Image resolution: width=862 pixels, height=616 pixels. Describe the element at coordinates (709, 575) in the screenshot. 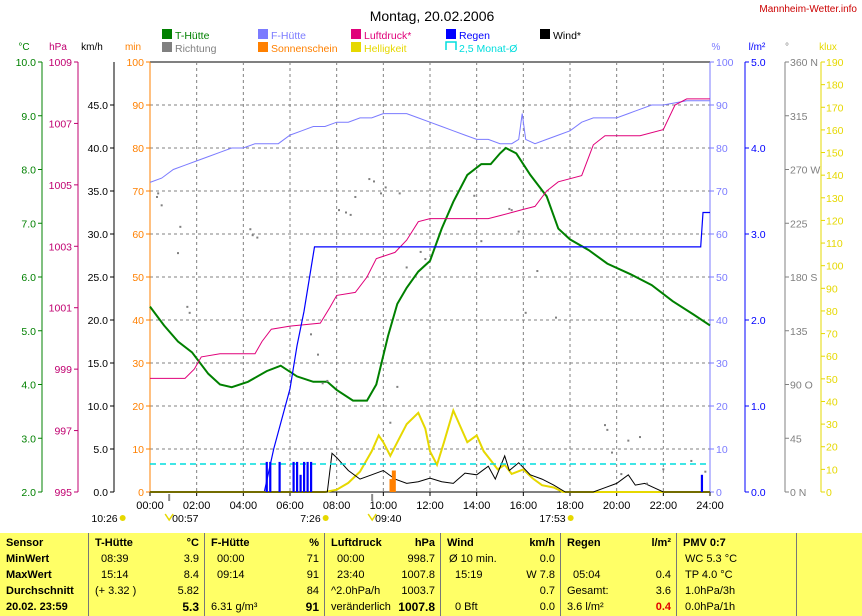

I see `pmv-row: TP 4.0 °C` at that location.